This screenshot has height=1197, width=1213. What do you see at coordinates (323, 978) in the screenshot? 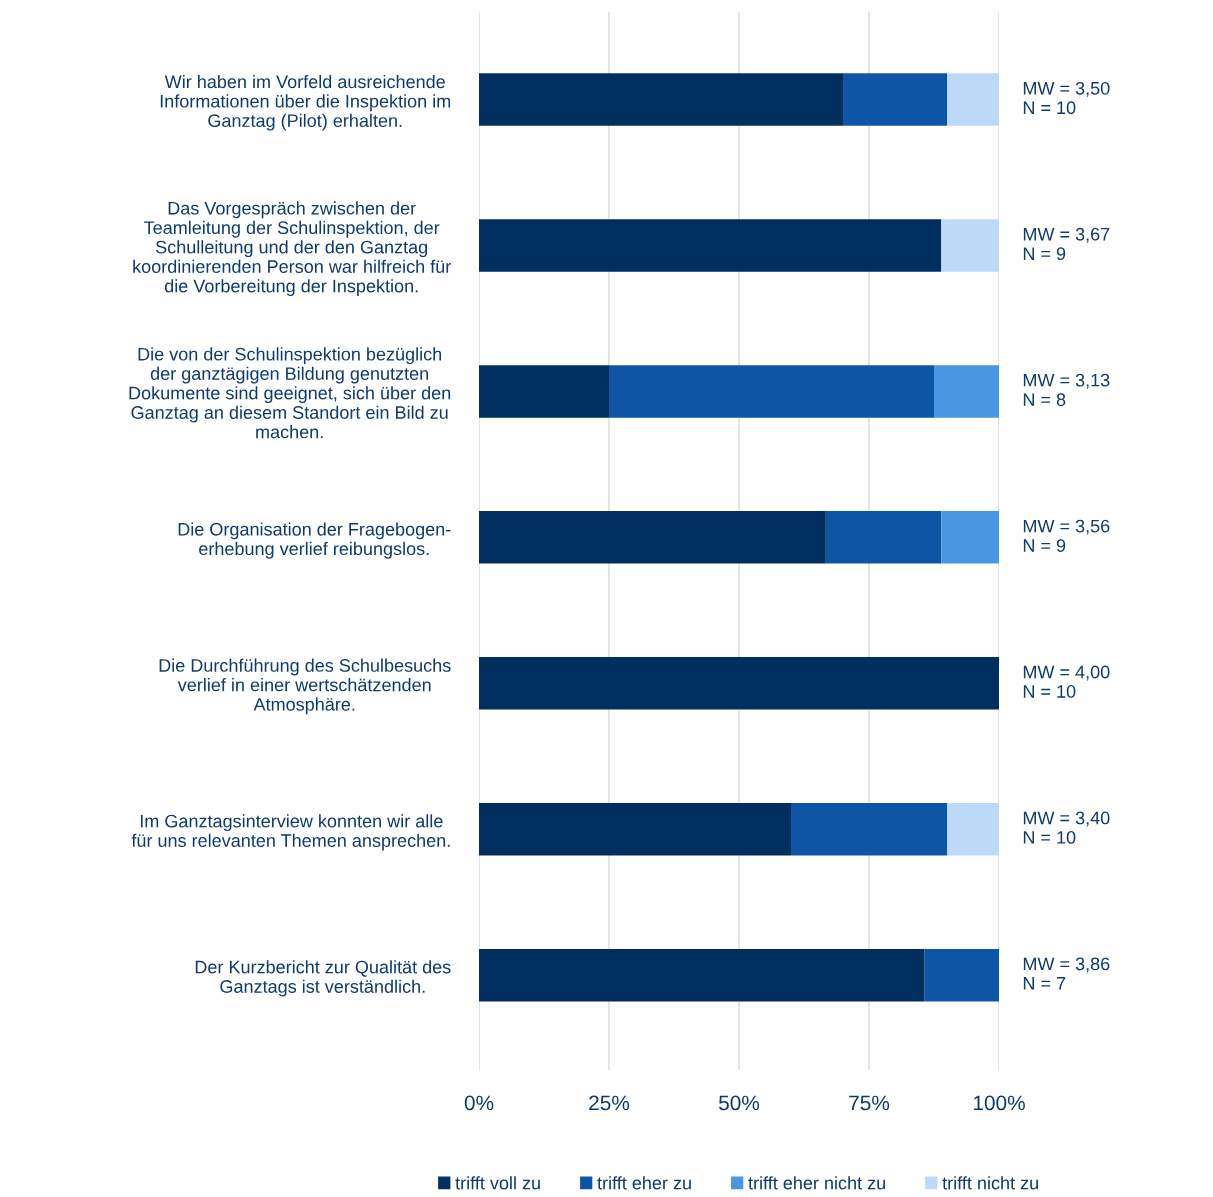
I see `y-tick-label: Der Kurzbericht zur Qualität des Ganztags ist verständlich.` at bounding box center [323, 978].